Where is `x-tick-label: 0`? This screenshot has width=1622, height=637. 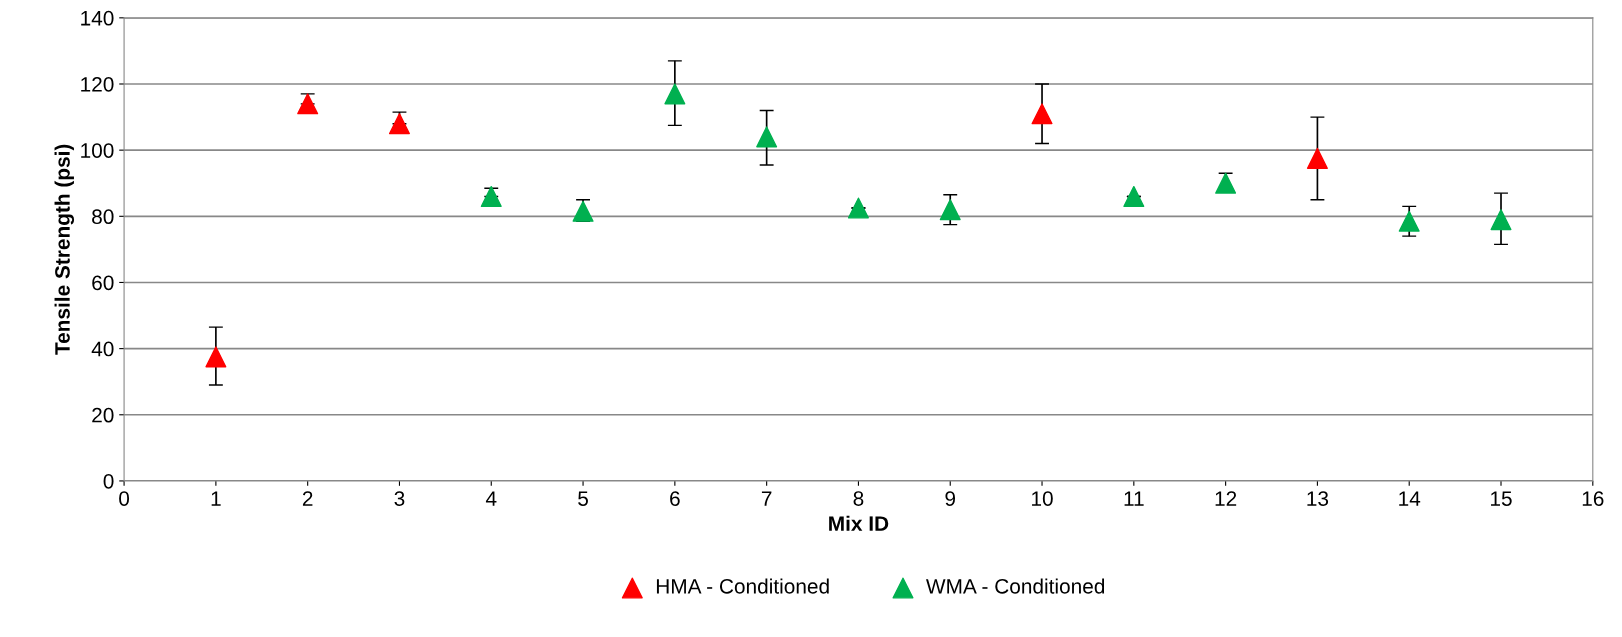
x-tick-label: 0 is located at coordinates (124, 498).